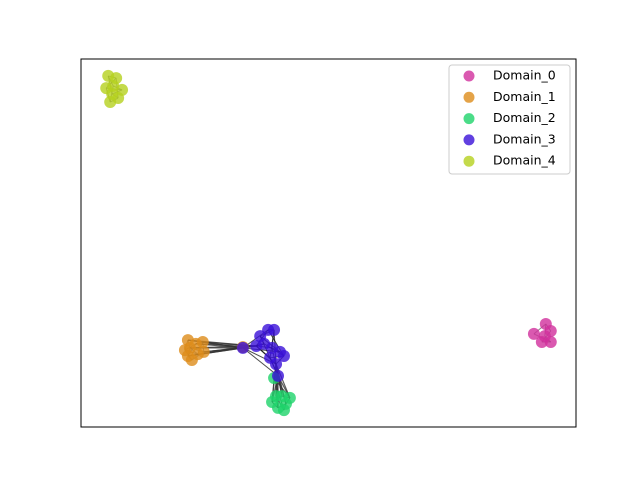 The height and width of the screenshot is (480, 640). I want to click on legend: Domain_0 Domain_1 Domain_2 Domain_3 Domain_4, so click(509, 119).